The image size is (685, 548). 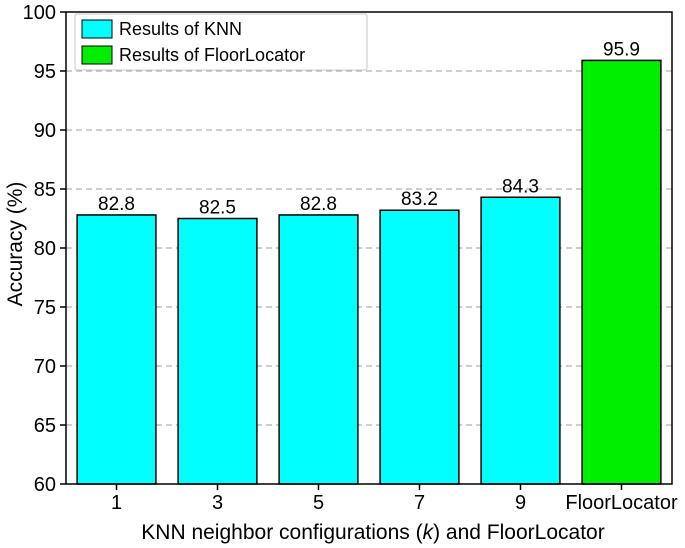 I want to click on x-tick-label-7: 7, so click(x=419, y=503).